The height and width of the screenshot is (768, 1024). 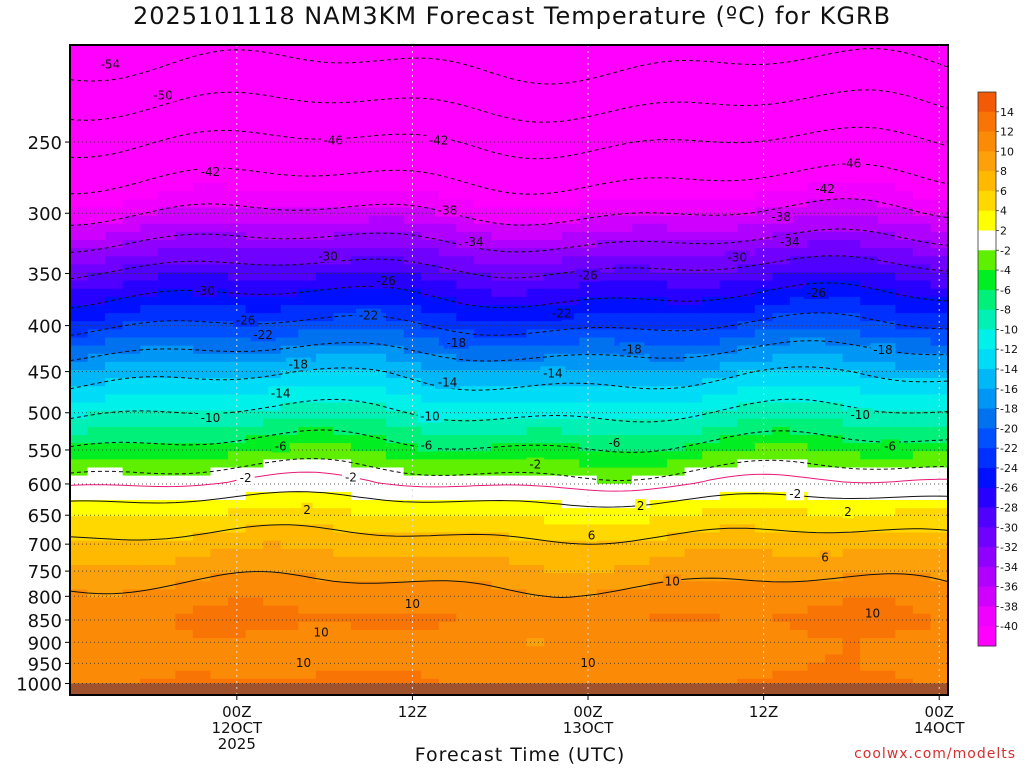 What do you see at coordinates (328, 256) in the screenshot?
I see `contour-label: -30` at bounding box center [328, 256].